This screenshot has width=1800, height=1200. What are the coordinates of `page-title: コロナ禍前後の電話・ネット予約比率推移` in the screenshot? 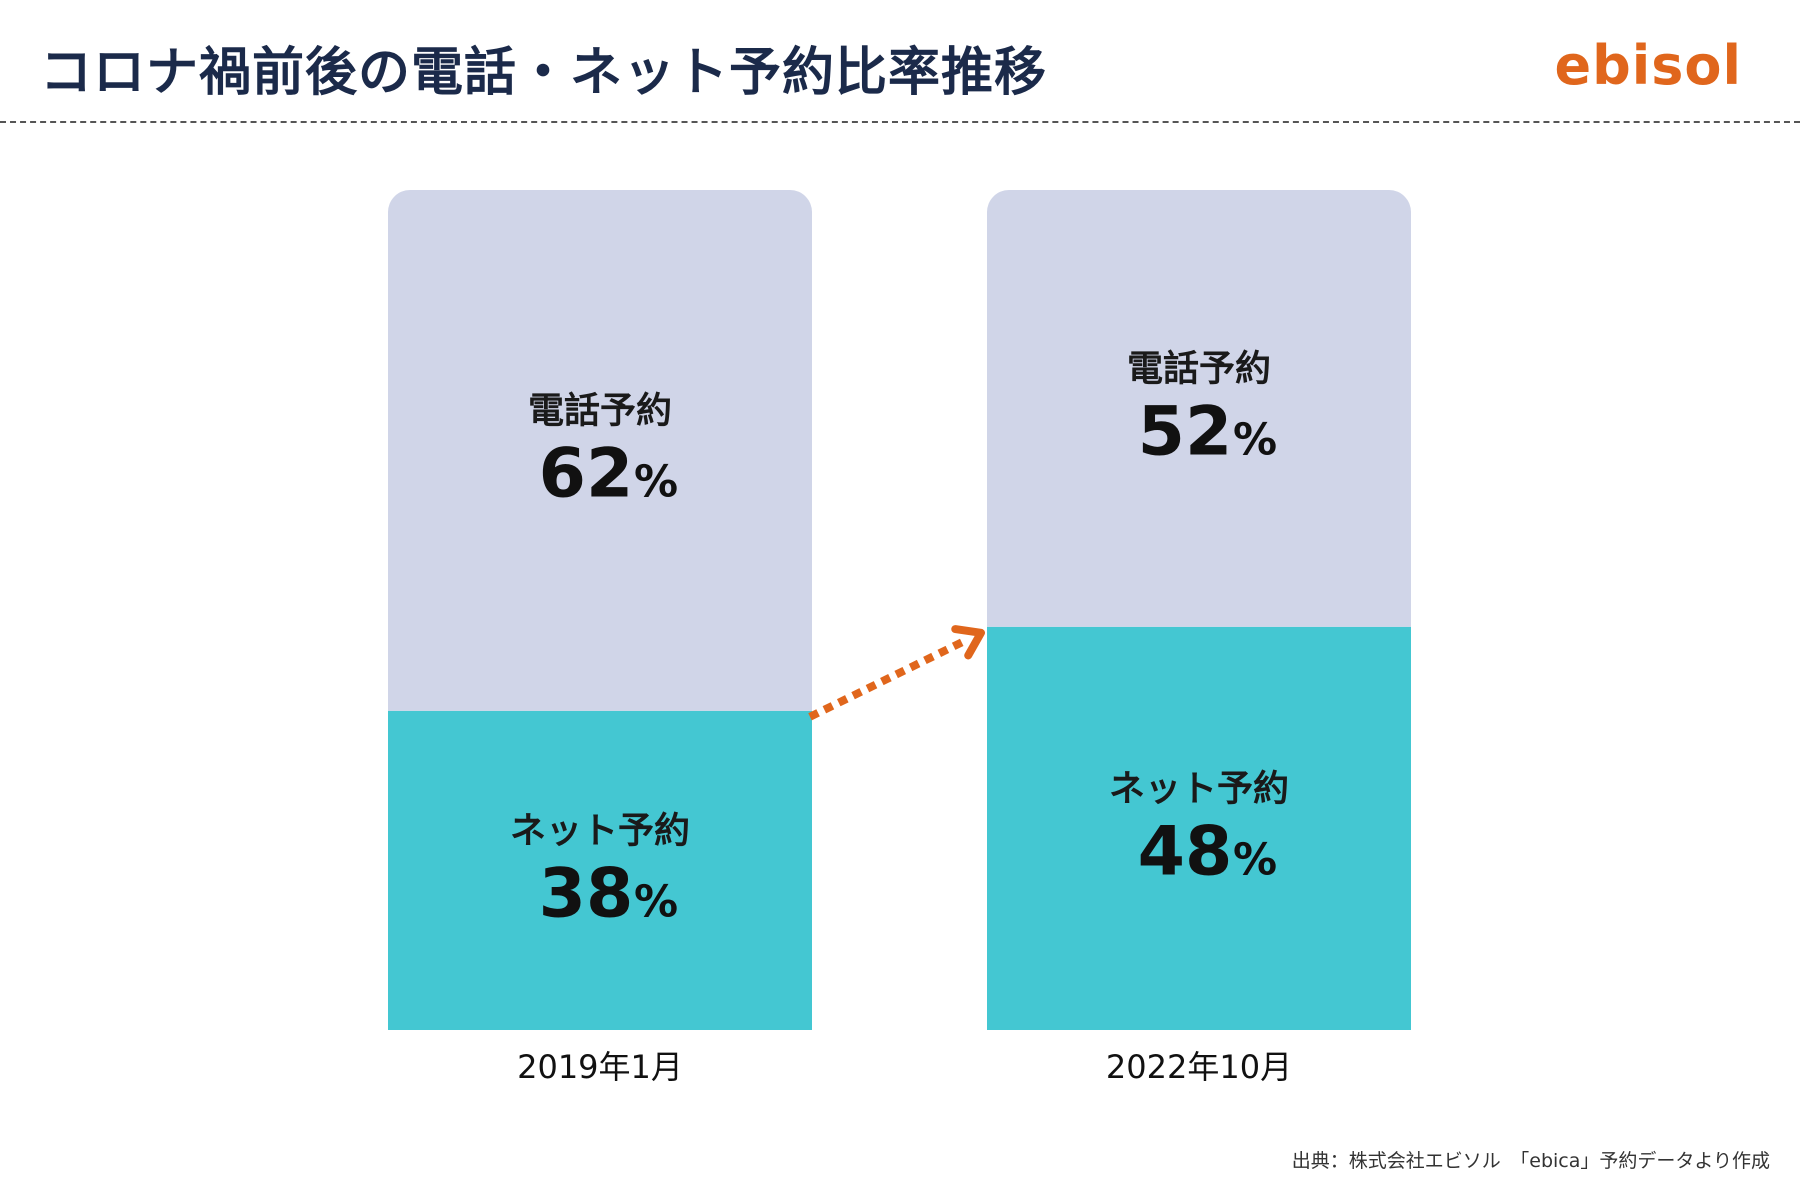 It's located at (544, 73).